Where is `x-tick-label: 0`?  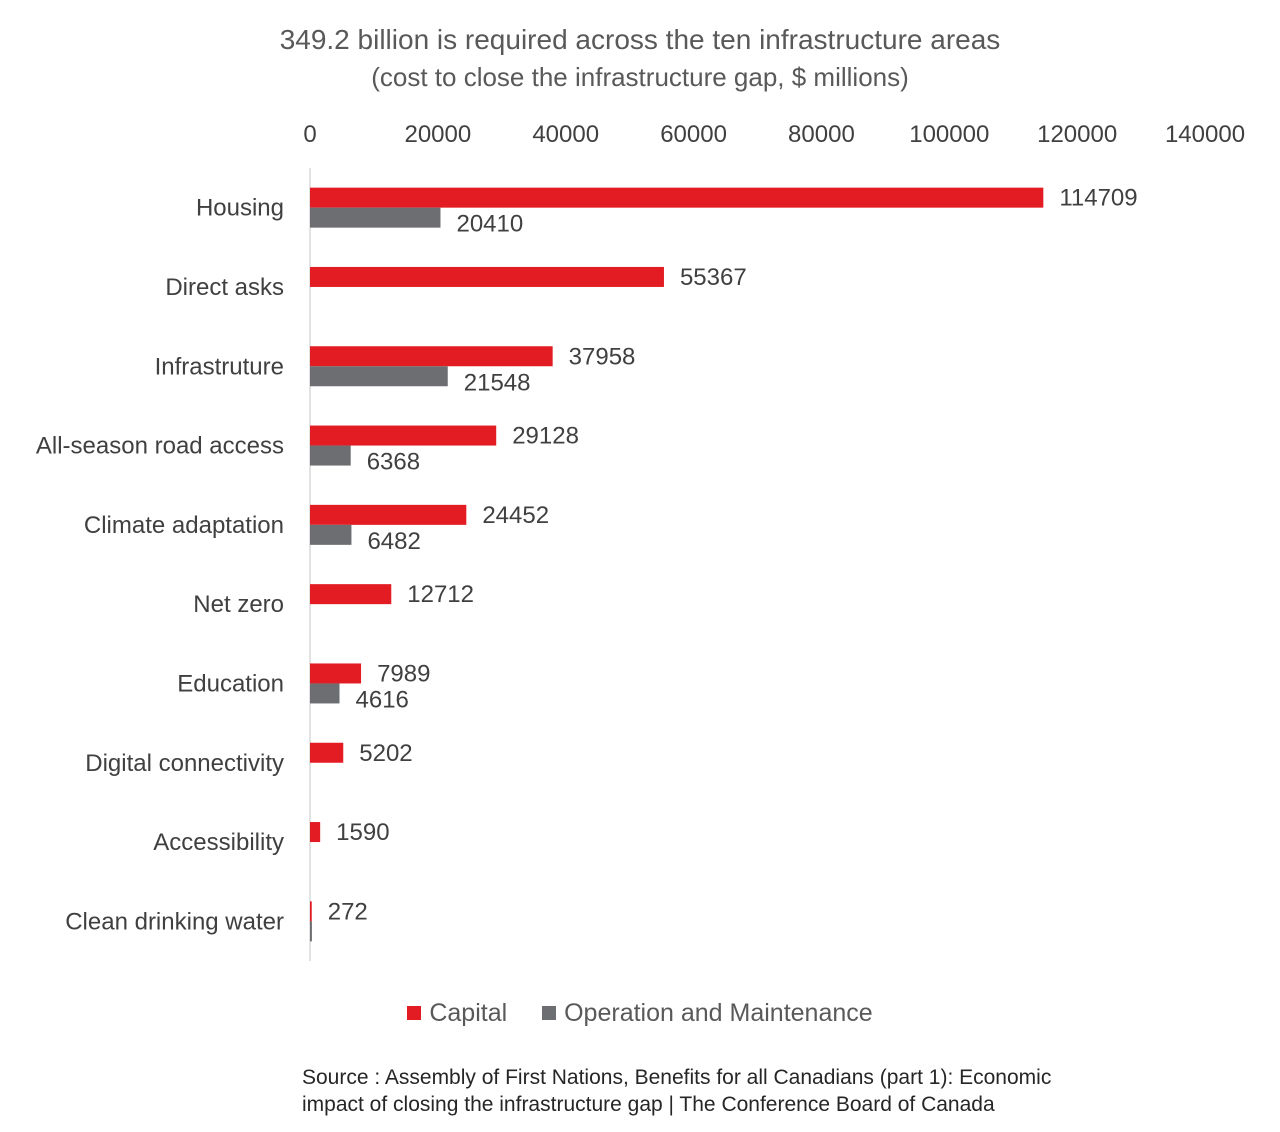
x-tick-label: 0 is located at coordinates (309, 134).